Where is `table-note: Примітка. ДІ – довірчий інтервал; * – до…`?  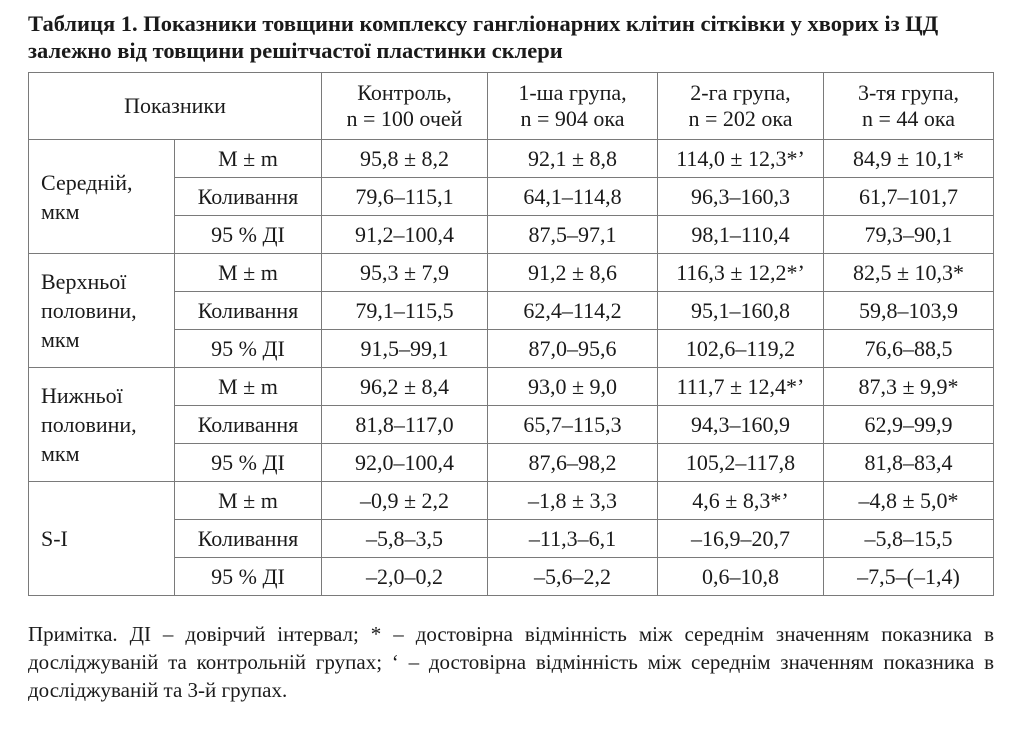 table-note: Примітка. ДІ – довірчий інтервал; * – до… is located at coordinates (511, 662).